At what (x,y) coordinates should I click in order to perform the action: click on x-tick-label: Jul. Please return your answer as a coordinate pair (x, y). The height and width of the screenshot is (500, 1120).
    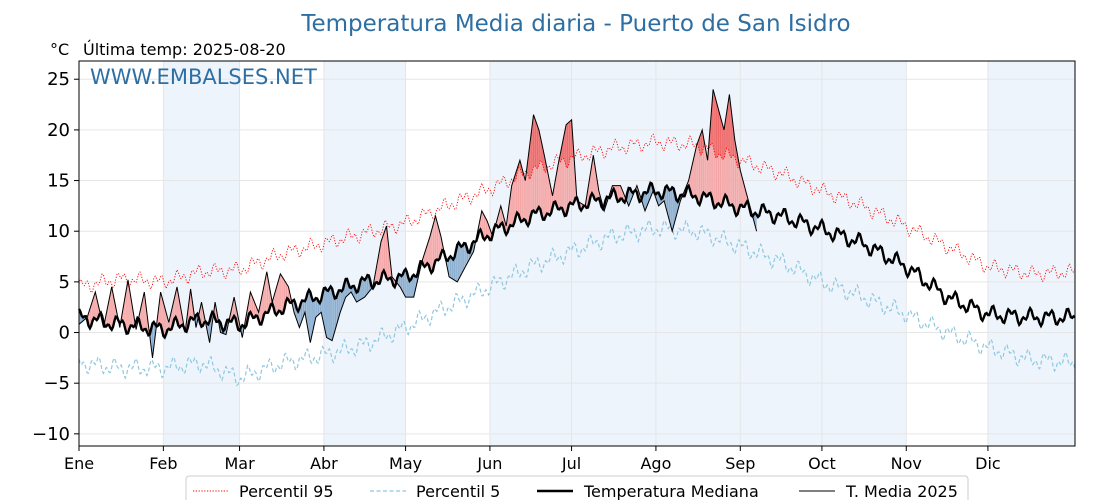
    Looking at the image, I should click on (571, 463).